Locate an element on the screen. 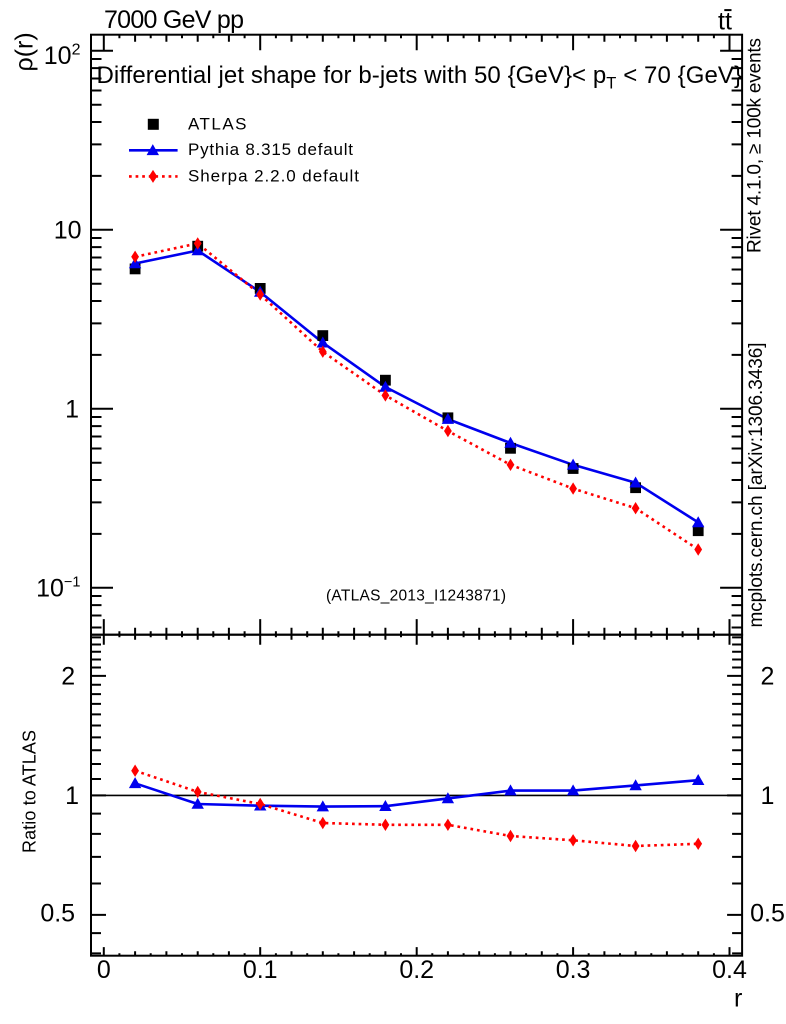 Image resolution: width=786 pixels, height=1024 pixels. svg-text: (ATLAS_2013_I1243871) is located at coordinates (416, 596).